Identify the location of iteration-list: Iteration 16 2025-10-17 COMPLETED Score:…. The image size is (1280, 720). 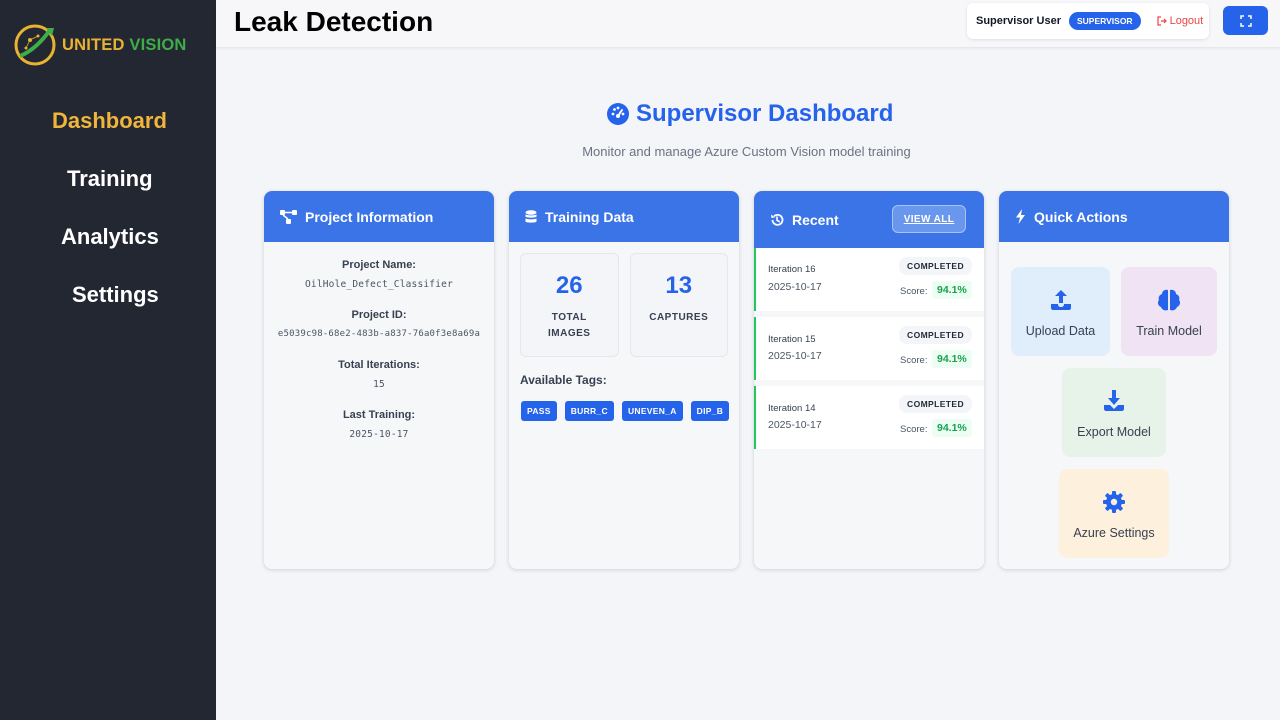
(869, 348).